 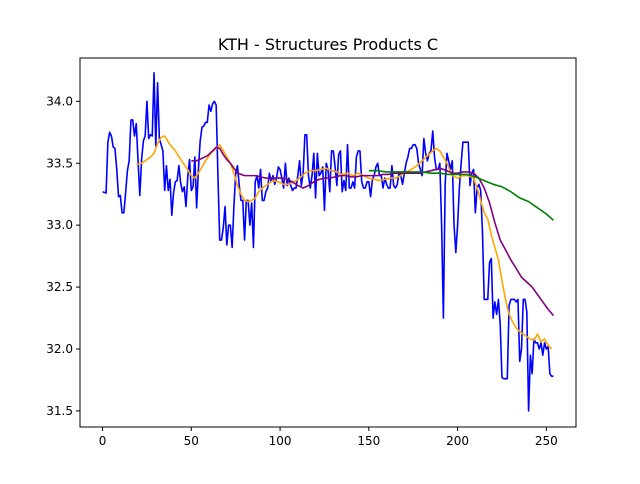 I want to click on y-tick-label: 31.5, so click(x=59, y=411).